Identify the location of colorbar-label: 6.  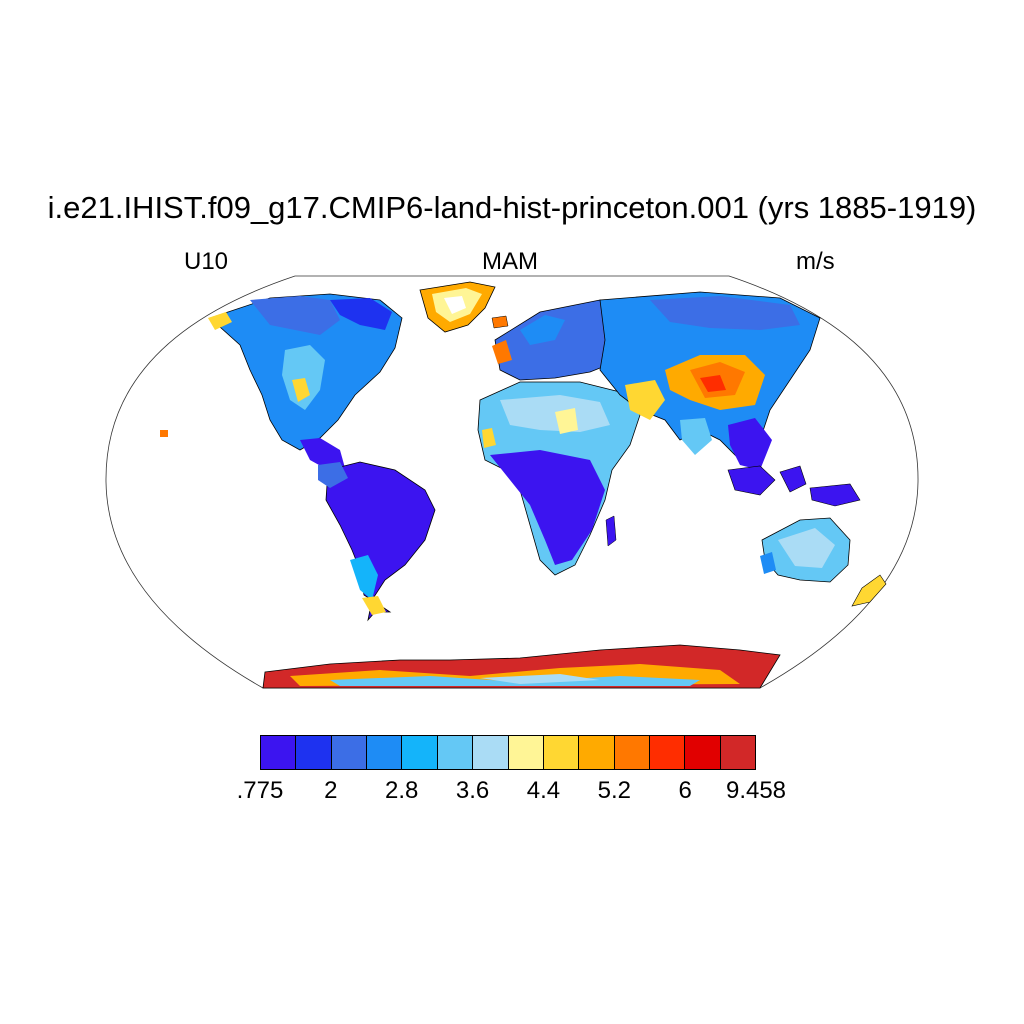
(685, 790).